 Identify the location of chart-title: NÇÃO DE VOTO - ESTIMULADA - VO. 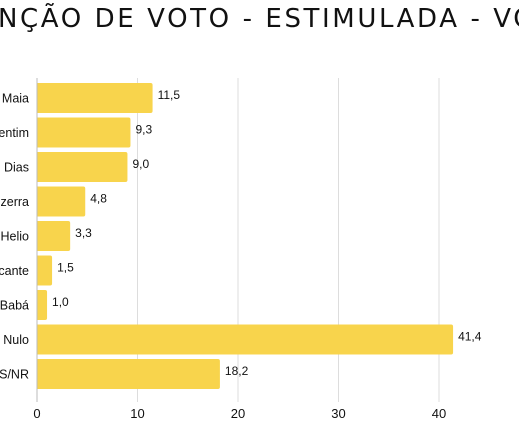
(259, 19).